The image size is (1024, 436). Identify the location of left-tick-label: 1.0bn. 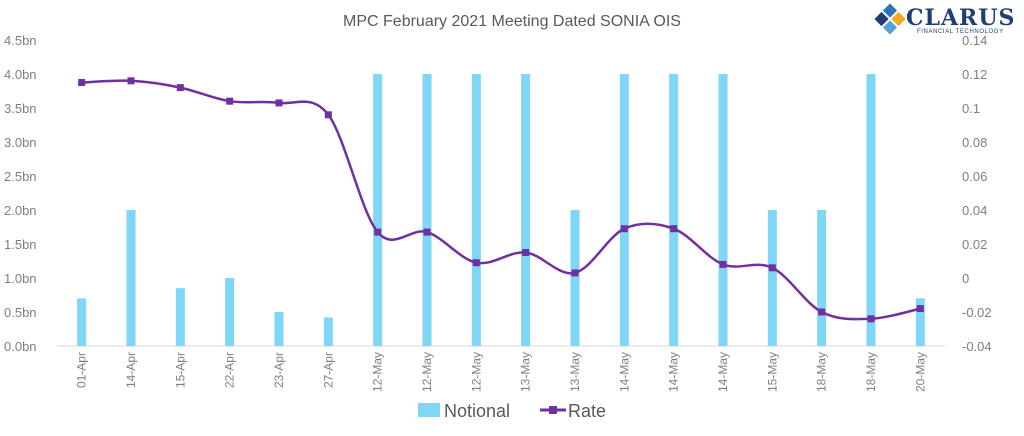
(20, 278).